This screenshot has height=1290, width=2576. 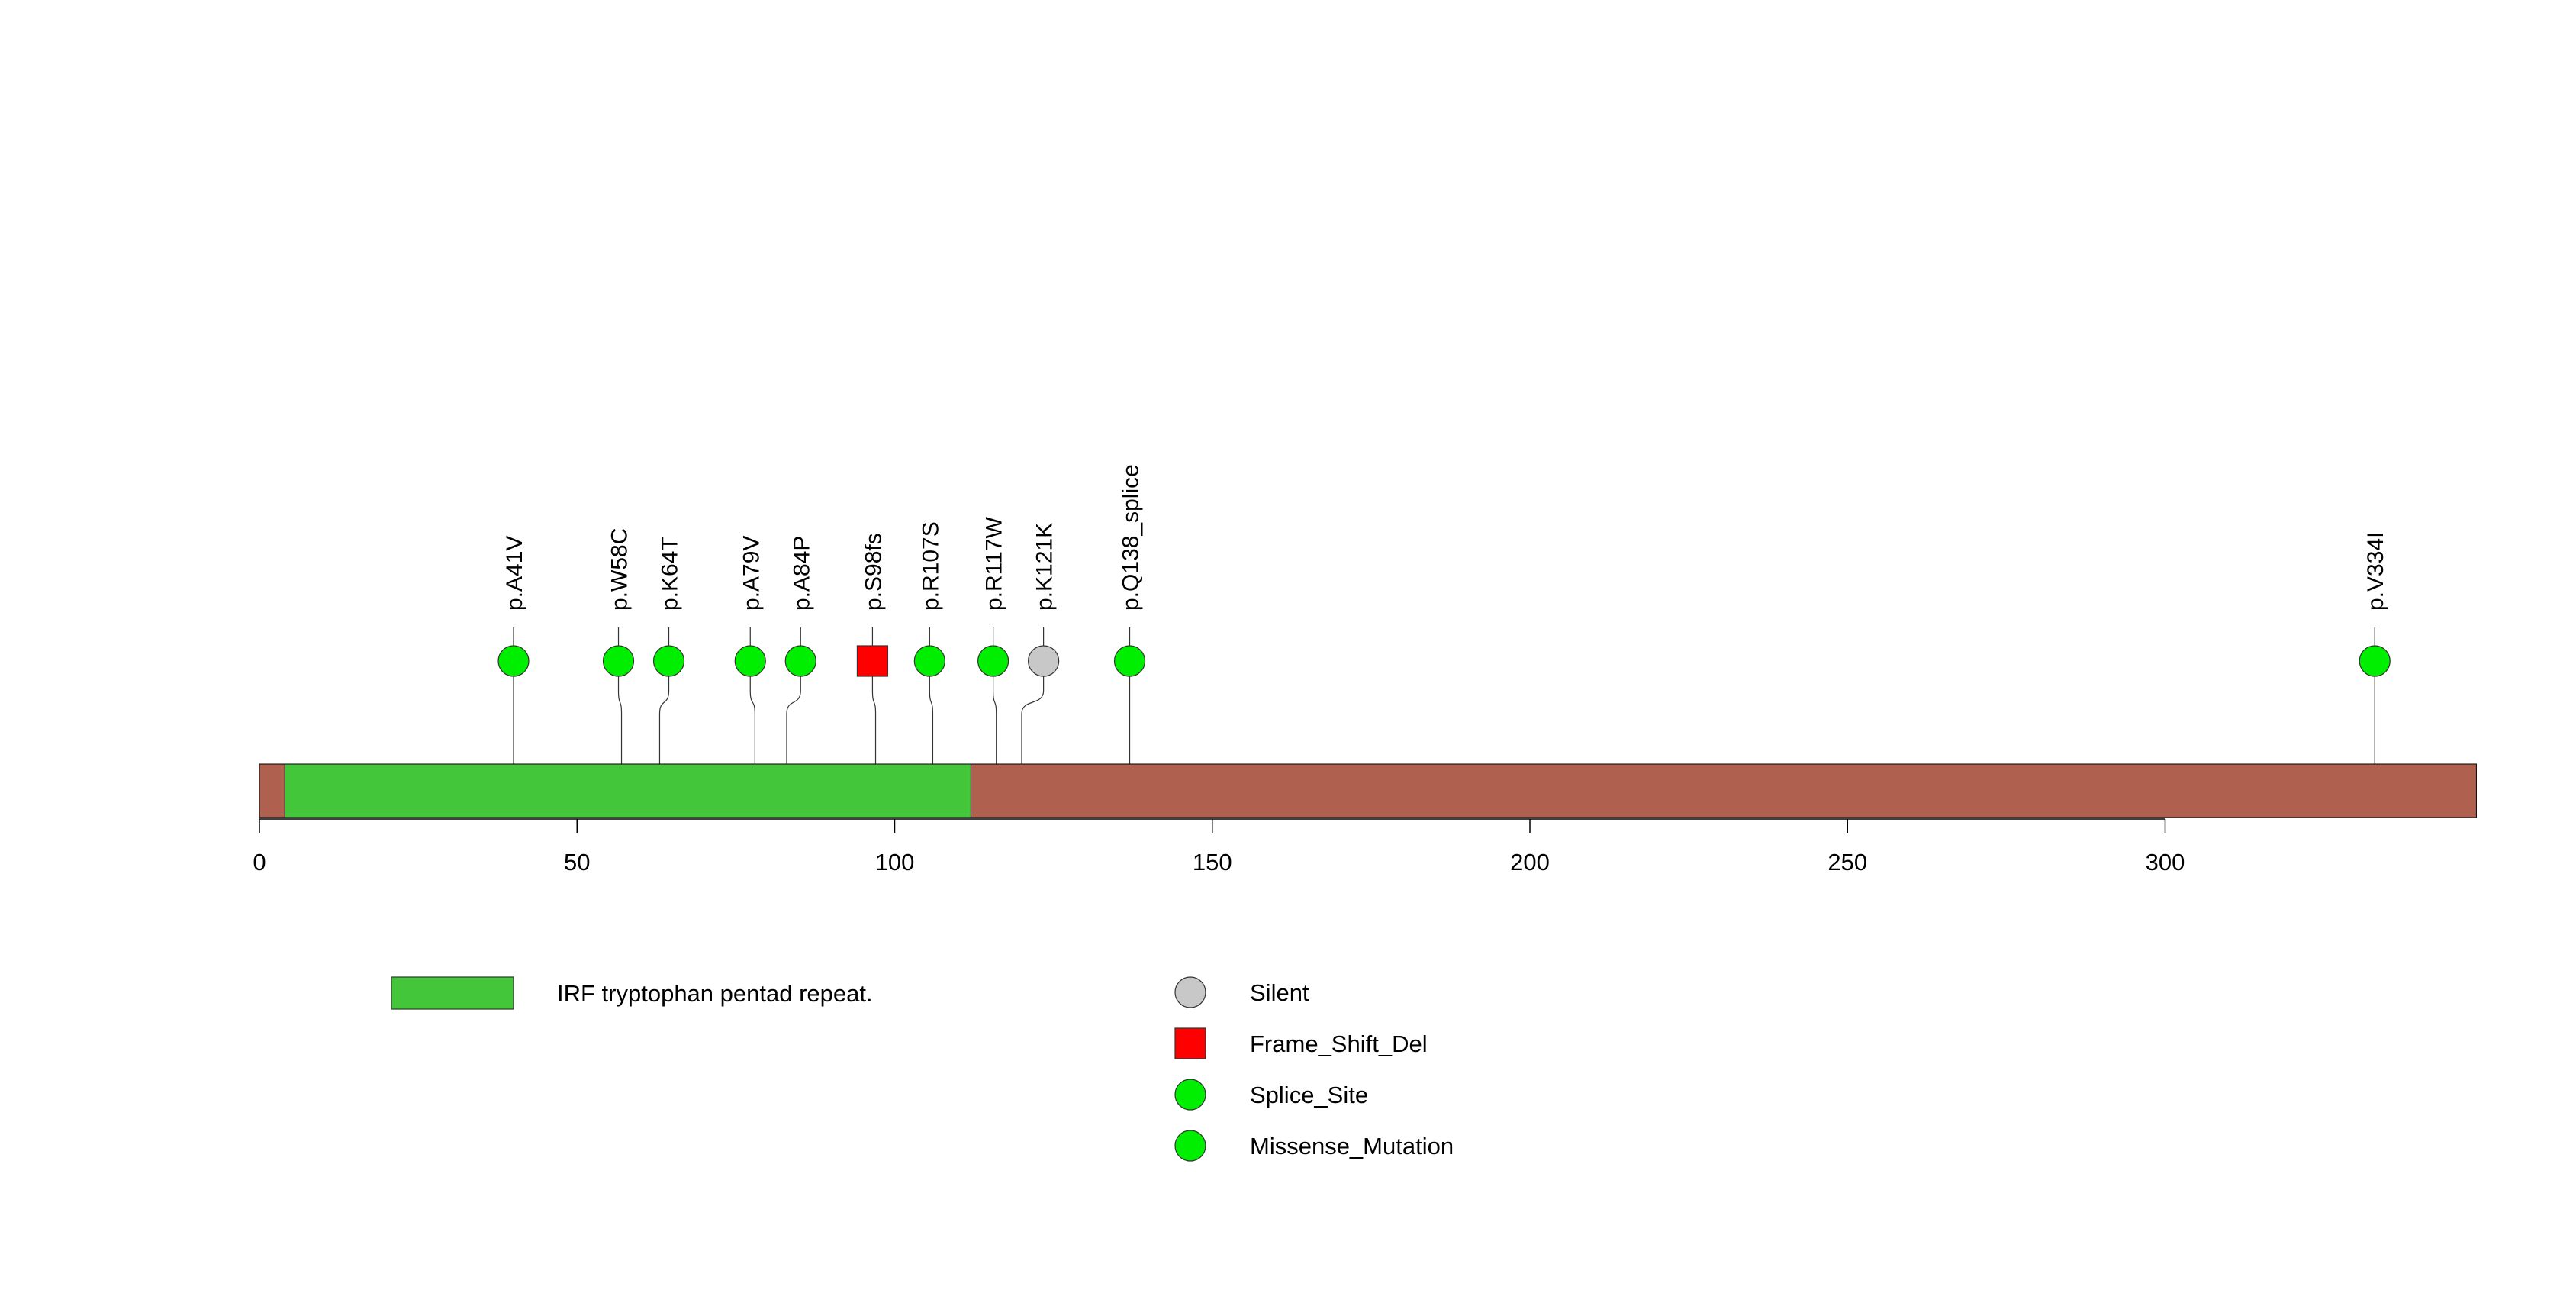 I want to click on legend-label-2: Splice_Site, so click(x=1309, y=1095).